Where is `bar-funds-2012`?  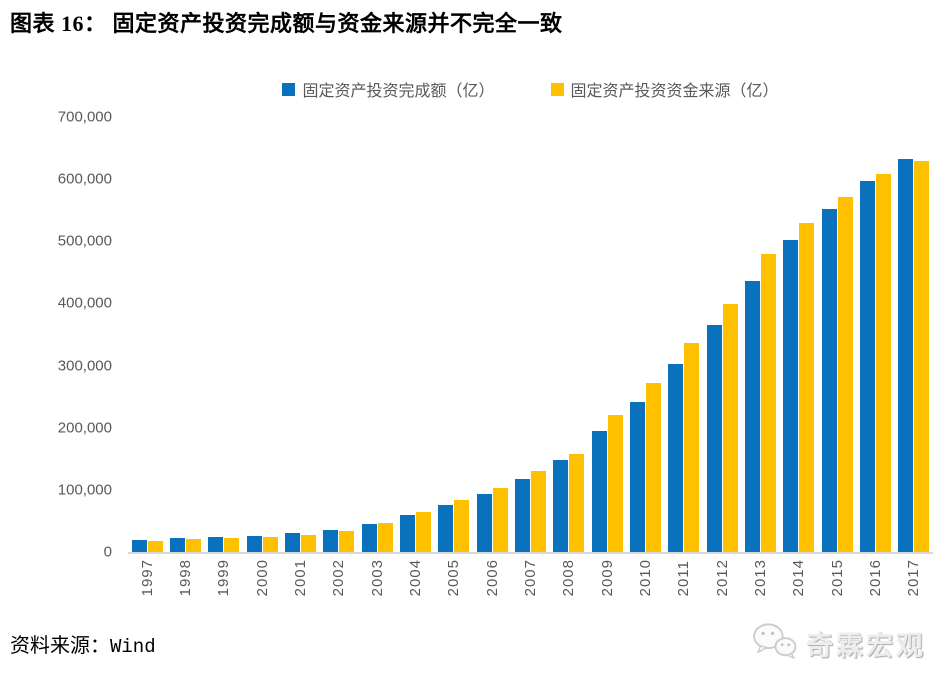
bar-funds-2012 is located at coordinates (730, 428).